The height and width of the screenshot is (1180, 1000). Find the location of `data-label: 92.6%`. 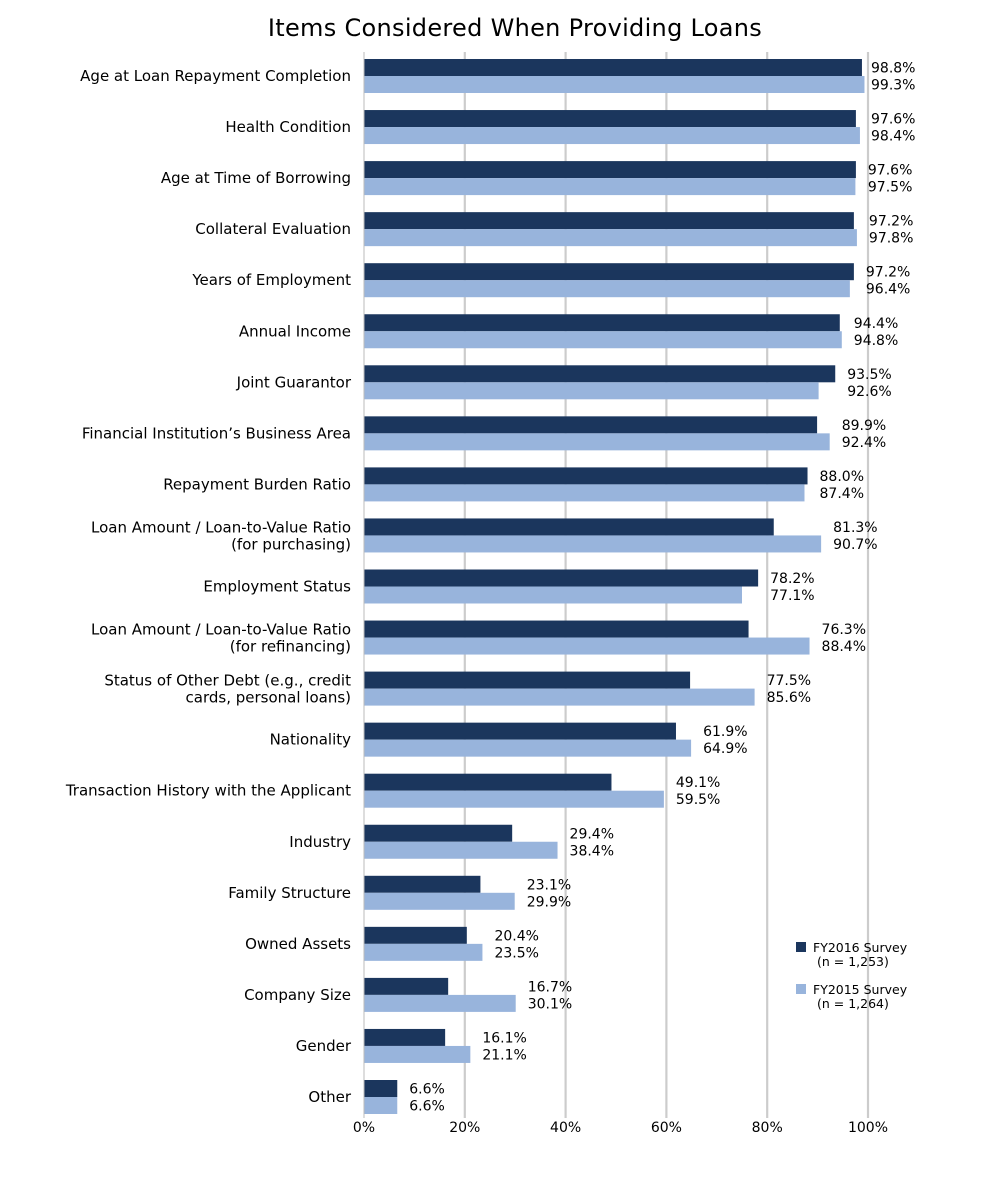

data-label: 92.6% is located at coordinates (869, 392).